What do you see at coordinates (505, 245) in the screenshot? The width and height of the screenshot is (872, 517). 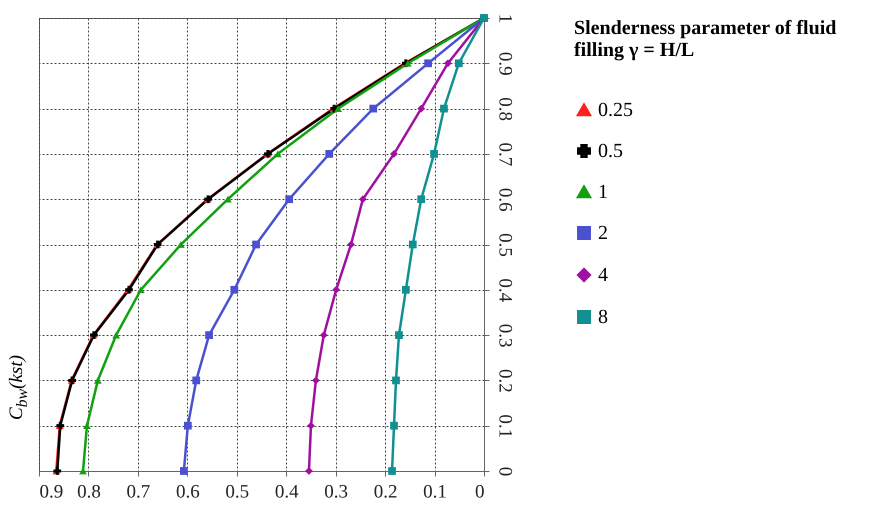 I see `y-tick-label: 0.5` at bounding box center [505, 245].